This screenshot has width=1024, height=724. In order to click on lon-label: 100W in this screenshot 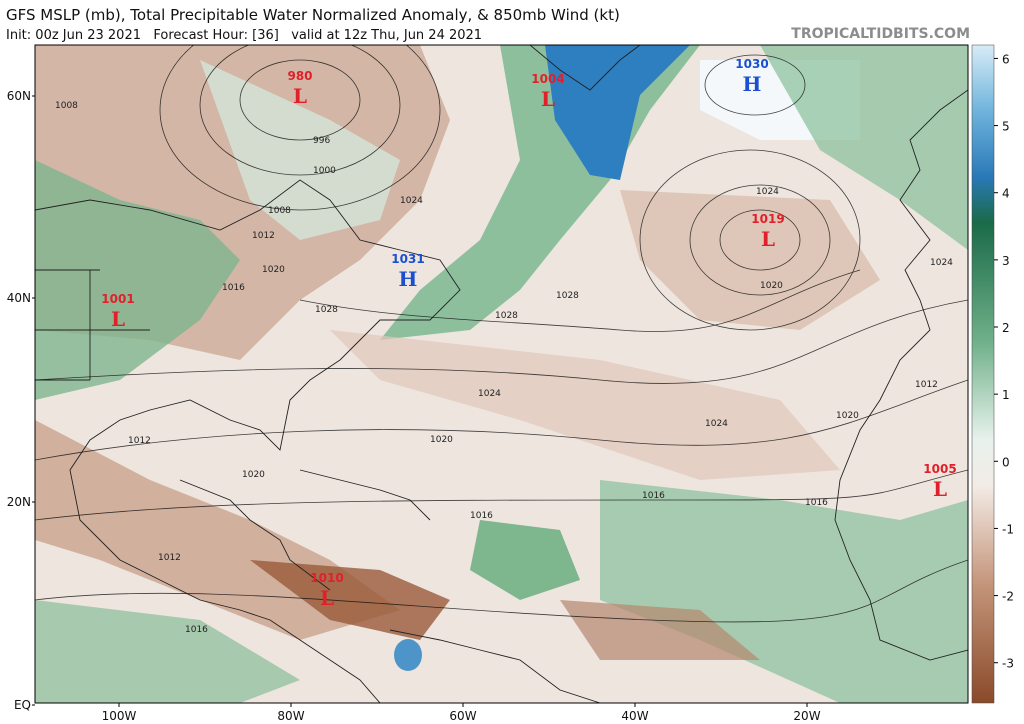, I will do `click(119, 716)`.